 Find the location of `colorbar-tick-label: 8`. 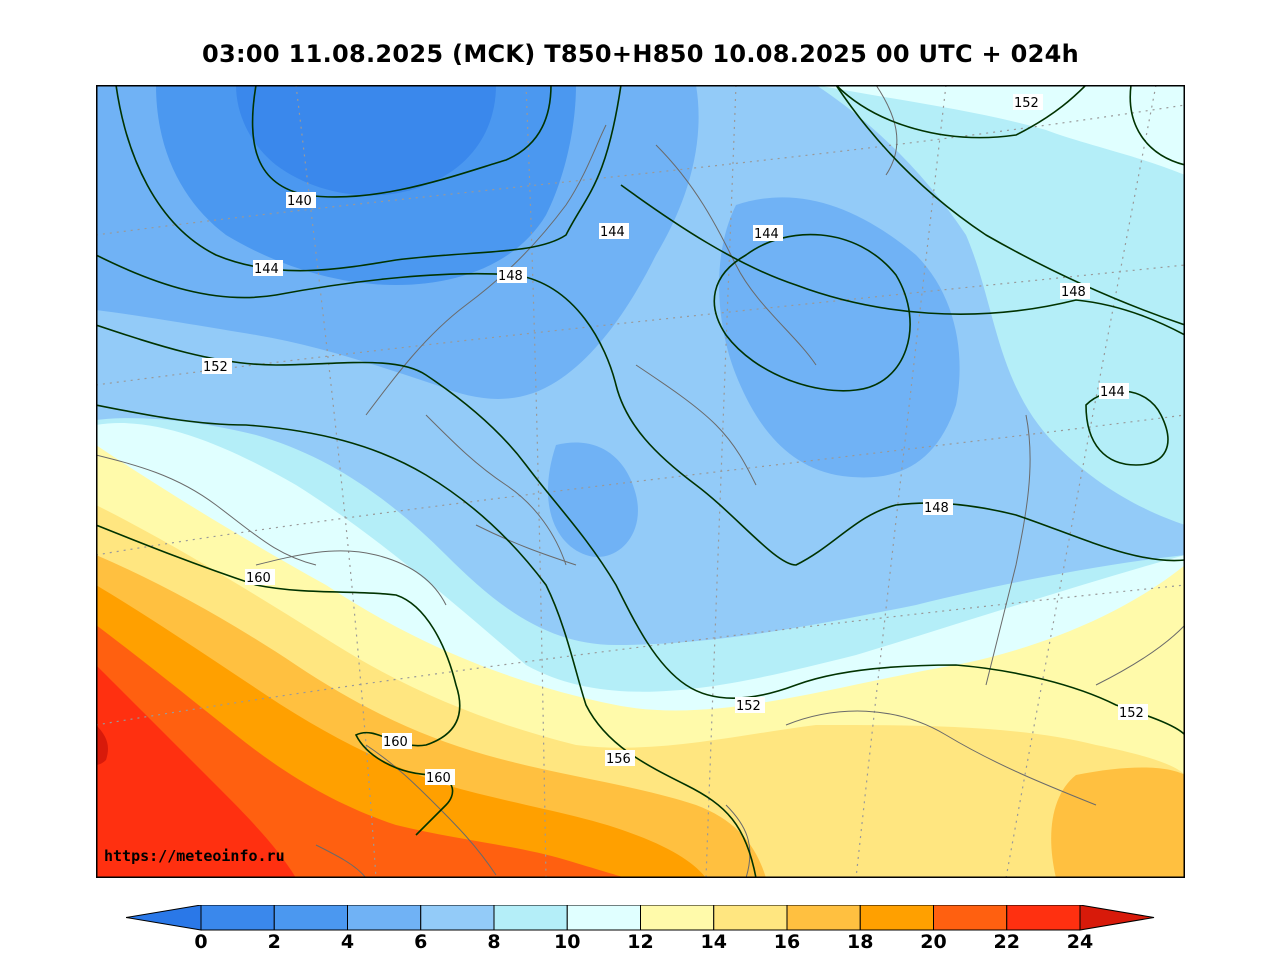

colorbar-tick-label: 8 is located at coordinates (494, 942).